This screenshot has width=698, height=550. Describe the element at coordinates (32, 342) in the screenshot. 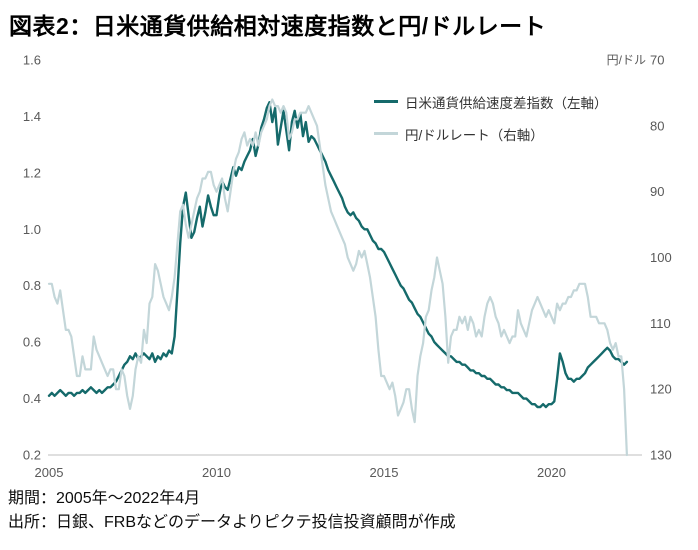

I see `svg-text: 0.6` at that location.